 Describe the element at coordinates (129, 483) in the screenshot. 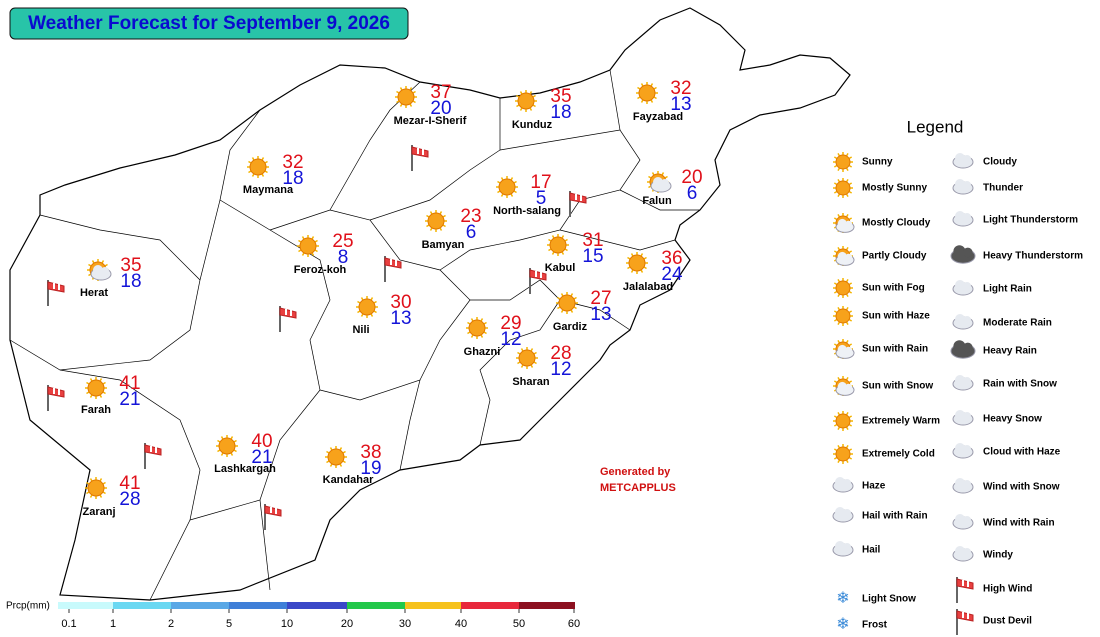

I see `max-temp: 41` at that location.